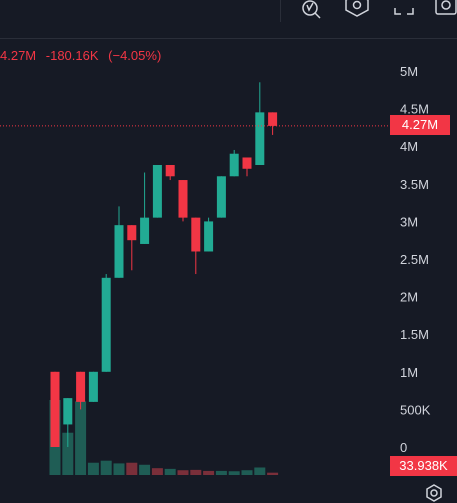 This screenshot has width=457, height=503. What do you see at coordinates (414, 109) in the screenshot?
I see `y-tick-label: 4.5M` at bounding box center [414, 109].